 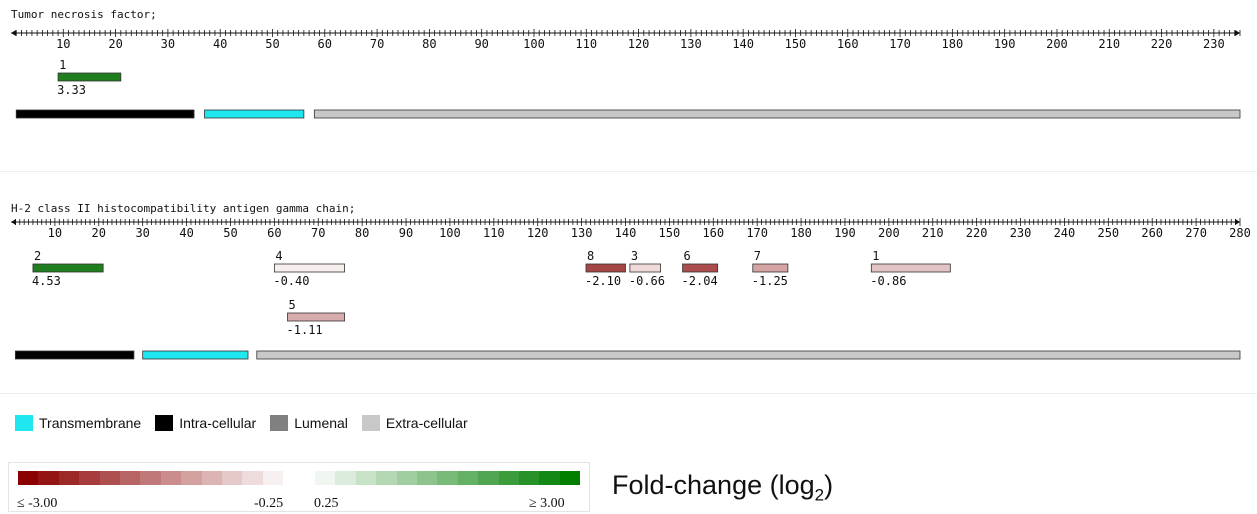 What do you see at coordinates (770, 281) in the screenshot?
I see `peptide-fold-change: -1.25` at bounding box center [770, 281].